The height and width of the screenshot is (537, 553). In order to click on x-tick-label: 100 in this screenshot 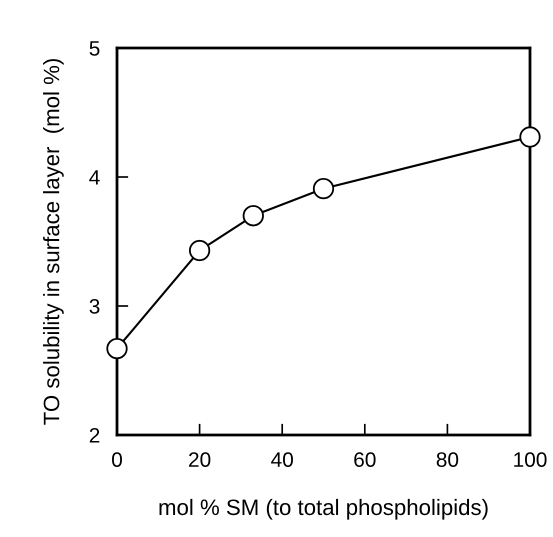, I will do `click(530, 459)`.